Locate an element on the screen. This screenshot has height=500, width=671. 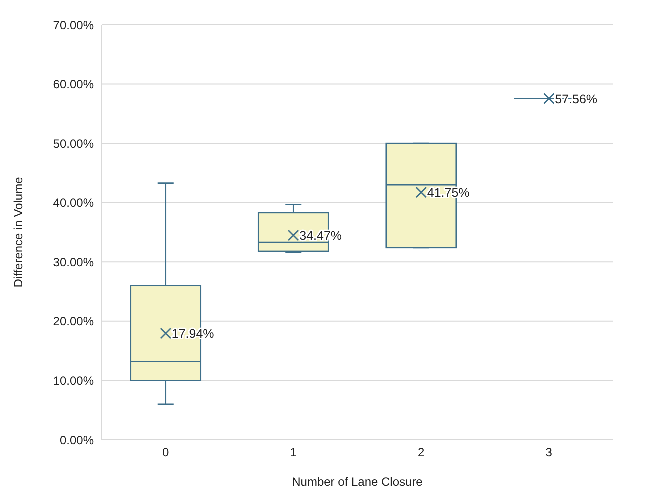
y-tick-label: 50.00% is located at coordinates (73, 143).